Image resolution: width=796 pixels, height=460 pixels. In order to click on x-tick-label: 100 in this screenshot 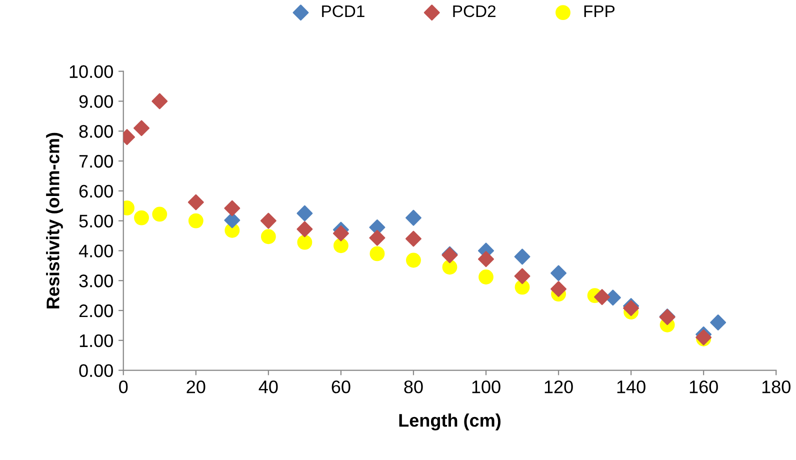, I will do `click(486, 387)`.